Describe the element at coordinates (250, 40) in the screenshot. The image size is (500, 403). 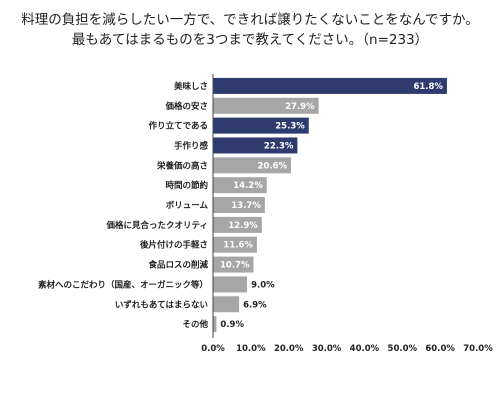
I see `chart-title-line2: 最もあてはまるものを3つまで教えてください。（n=233）` at that location.